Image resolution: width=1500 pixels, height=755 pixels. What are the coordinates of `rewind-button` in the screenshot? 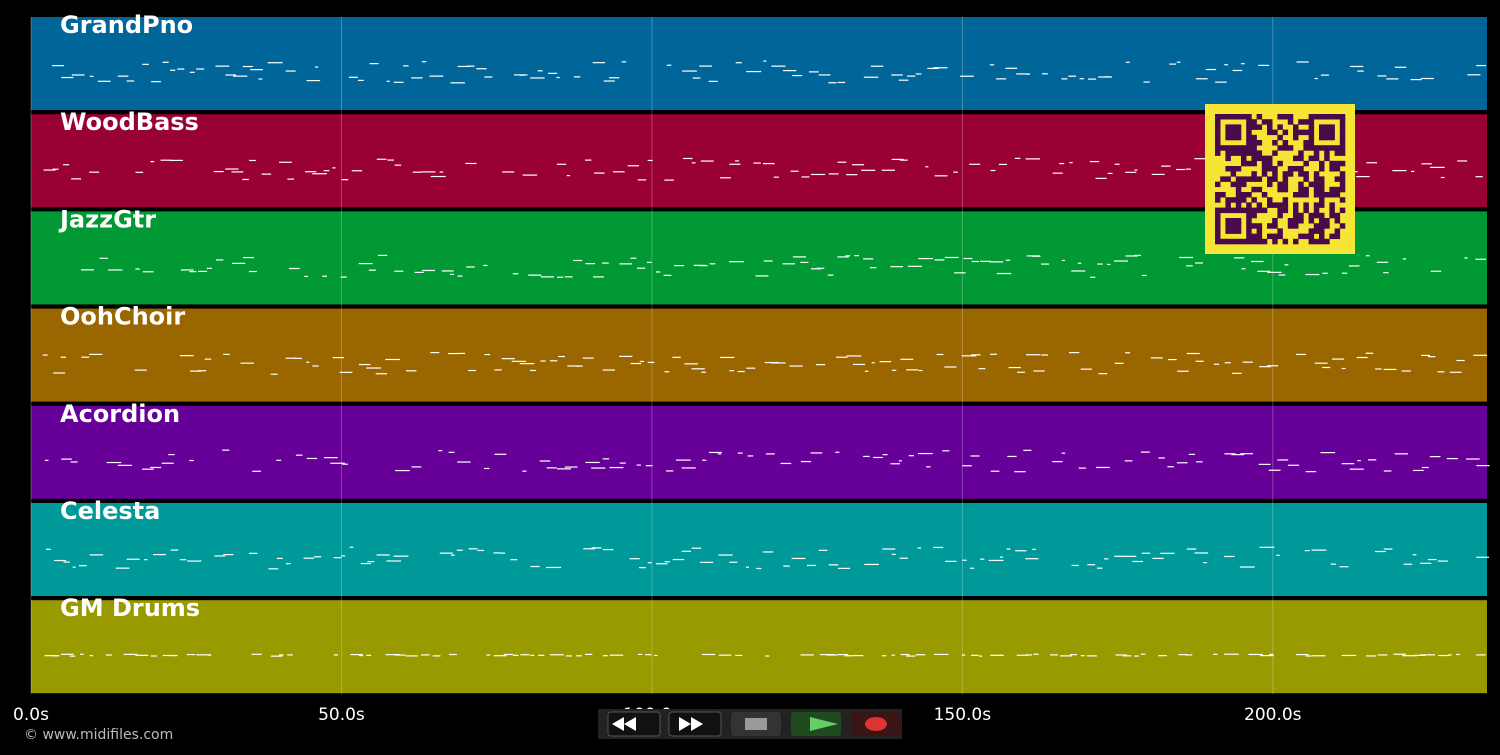 It's located at (634, 724).